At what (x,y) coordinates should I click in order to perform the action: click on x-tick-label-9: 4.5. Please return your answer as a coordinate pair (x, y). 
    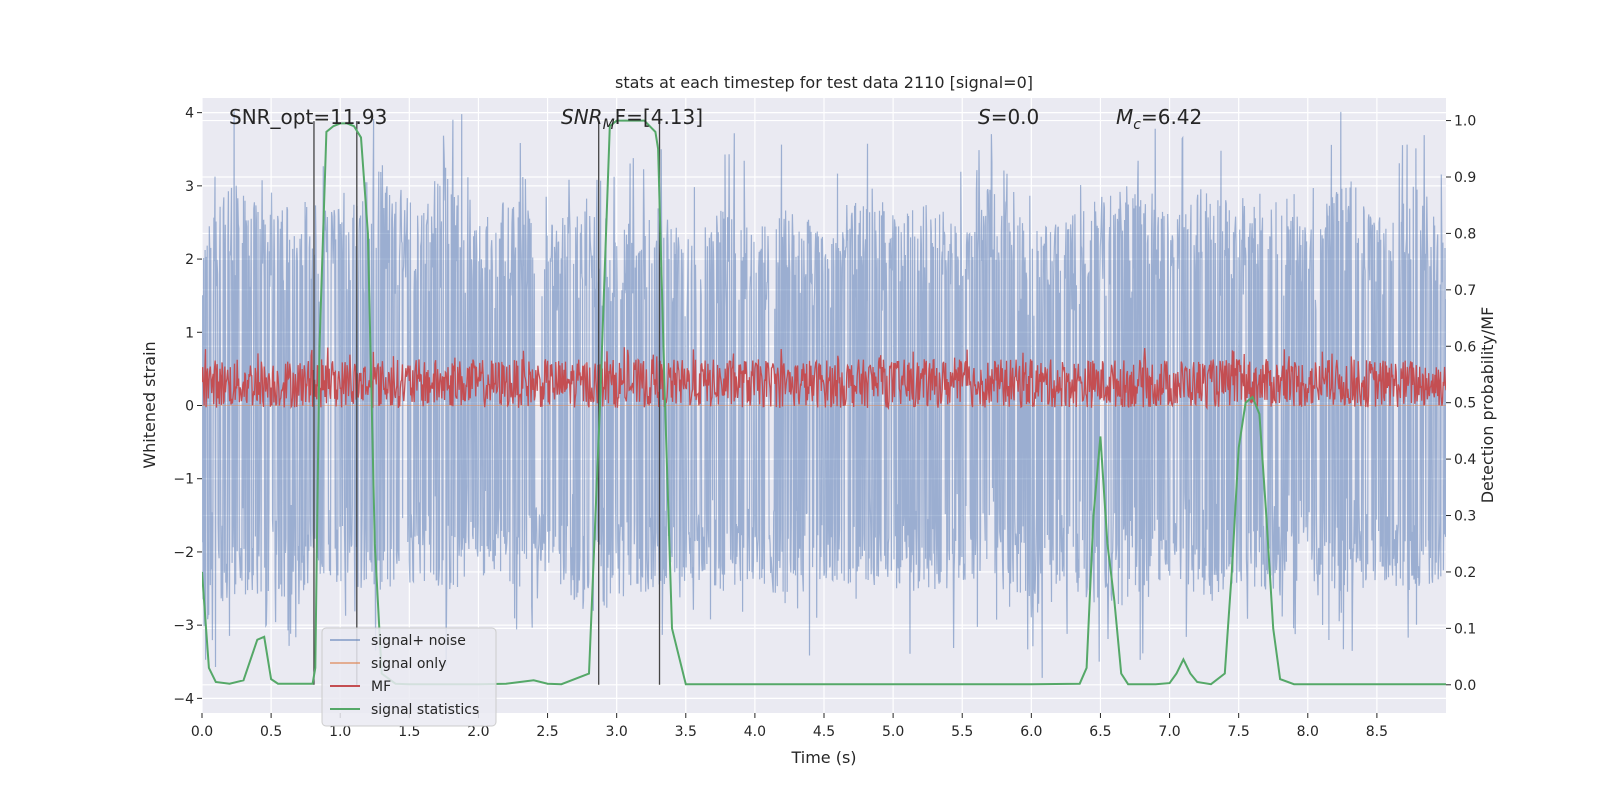
    Looking at the image, I should click on (824, 732).